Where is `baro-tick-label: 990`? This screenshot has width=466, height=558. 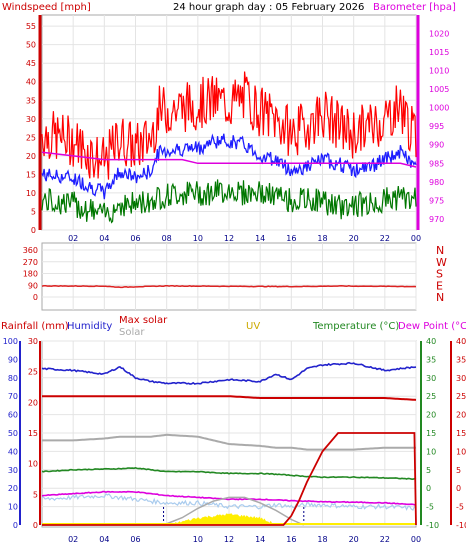
baro-tick-label: 990 is located at coordinates (436, 145).